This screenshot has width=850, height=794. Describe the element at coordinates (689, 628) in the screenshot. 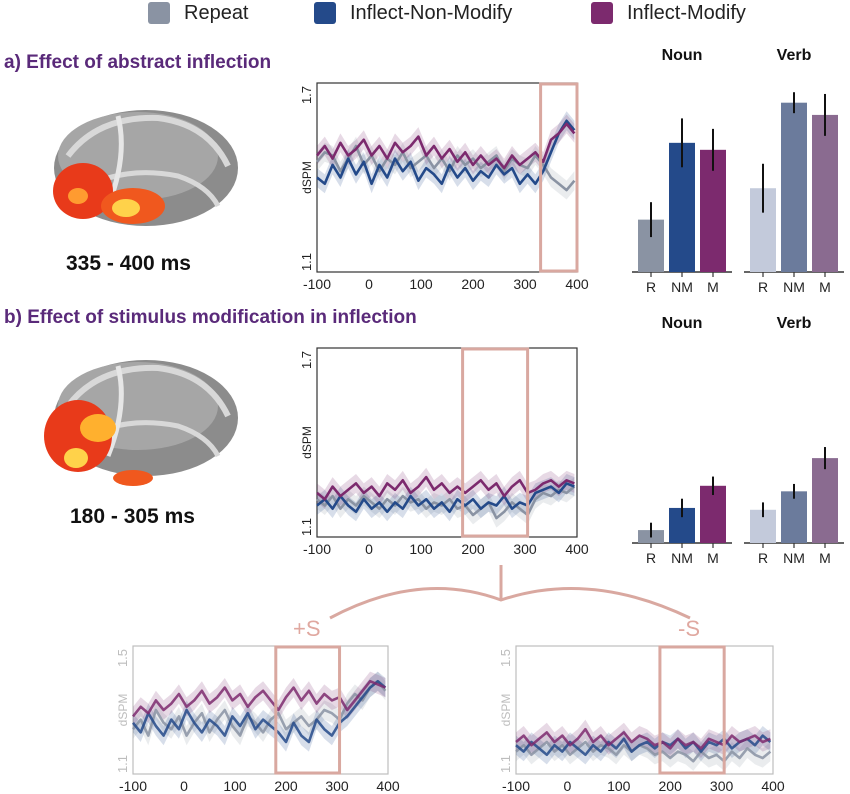

I see `minus-s-label: -S` at that location.